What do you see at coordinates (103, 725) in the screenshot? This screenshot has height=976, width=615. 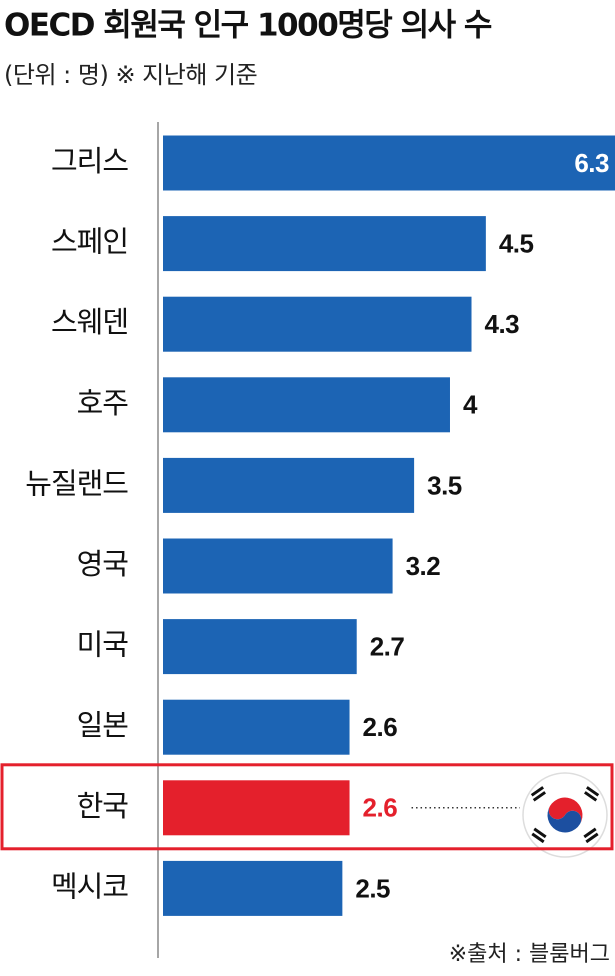 I see `category-label: 일본` at bounding box center [103, 725].